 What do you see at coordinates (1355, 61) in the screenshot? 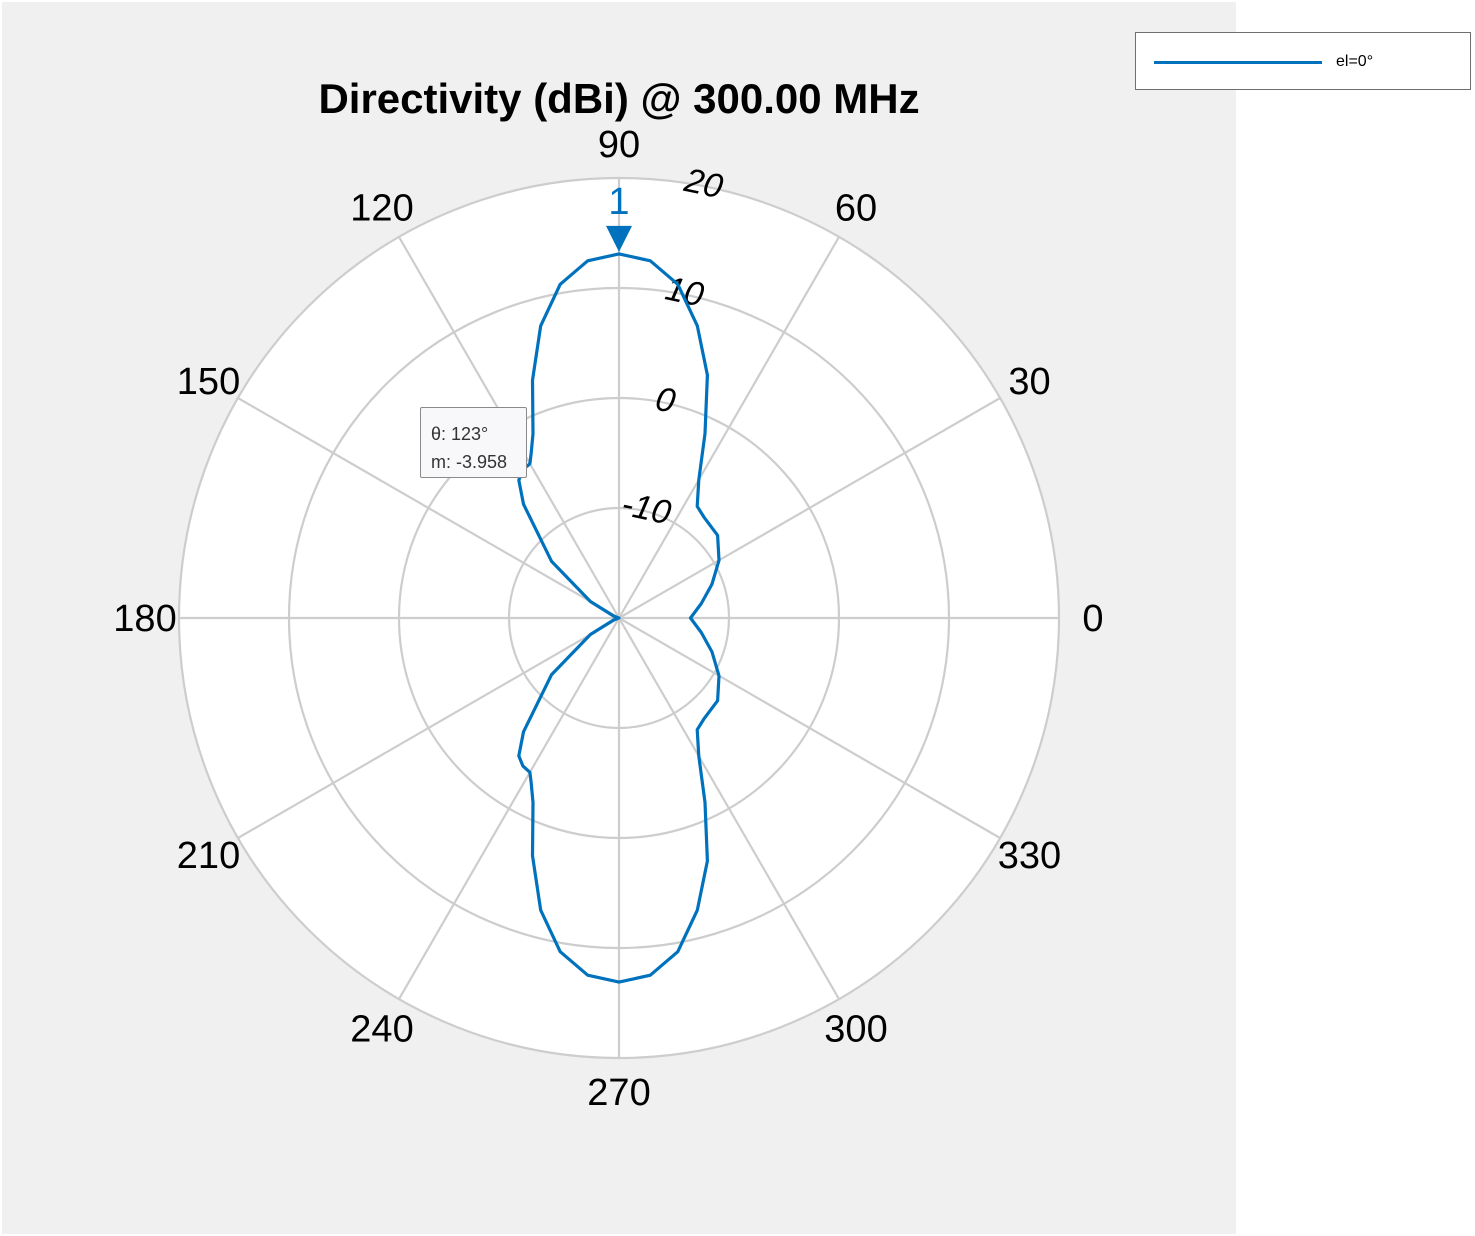
I see `legend-label: el=0°` at bounding box center [1355, 61].